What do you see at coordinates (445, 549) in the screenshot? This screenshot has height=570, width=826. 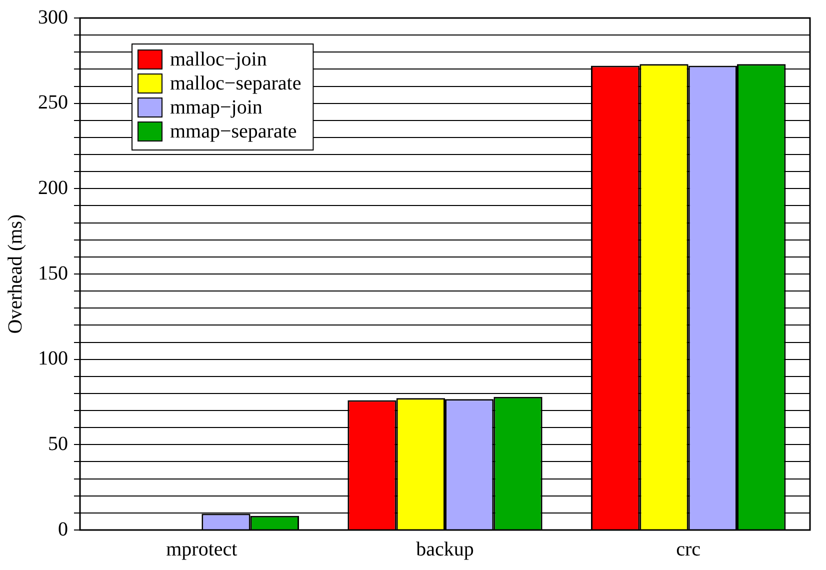 I see `x-tick-label: backup` at bounding box center [445, 549].